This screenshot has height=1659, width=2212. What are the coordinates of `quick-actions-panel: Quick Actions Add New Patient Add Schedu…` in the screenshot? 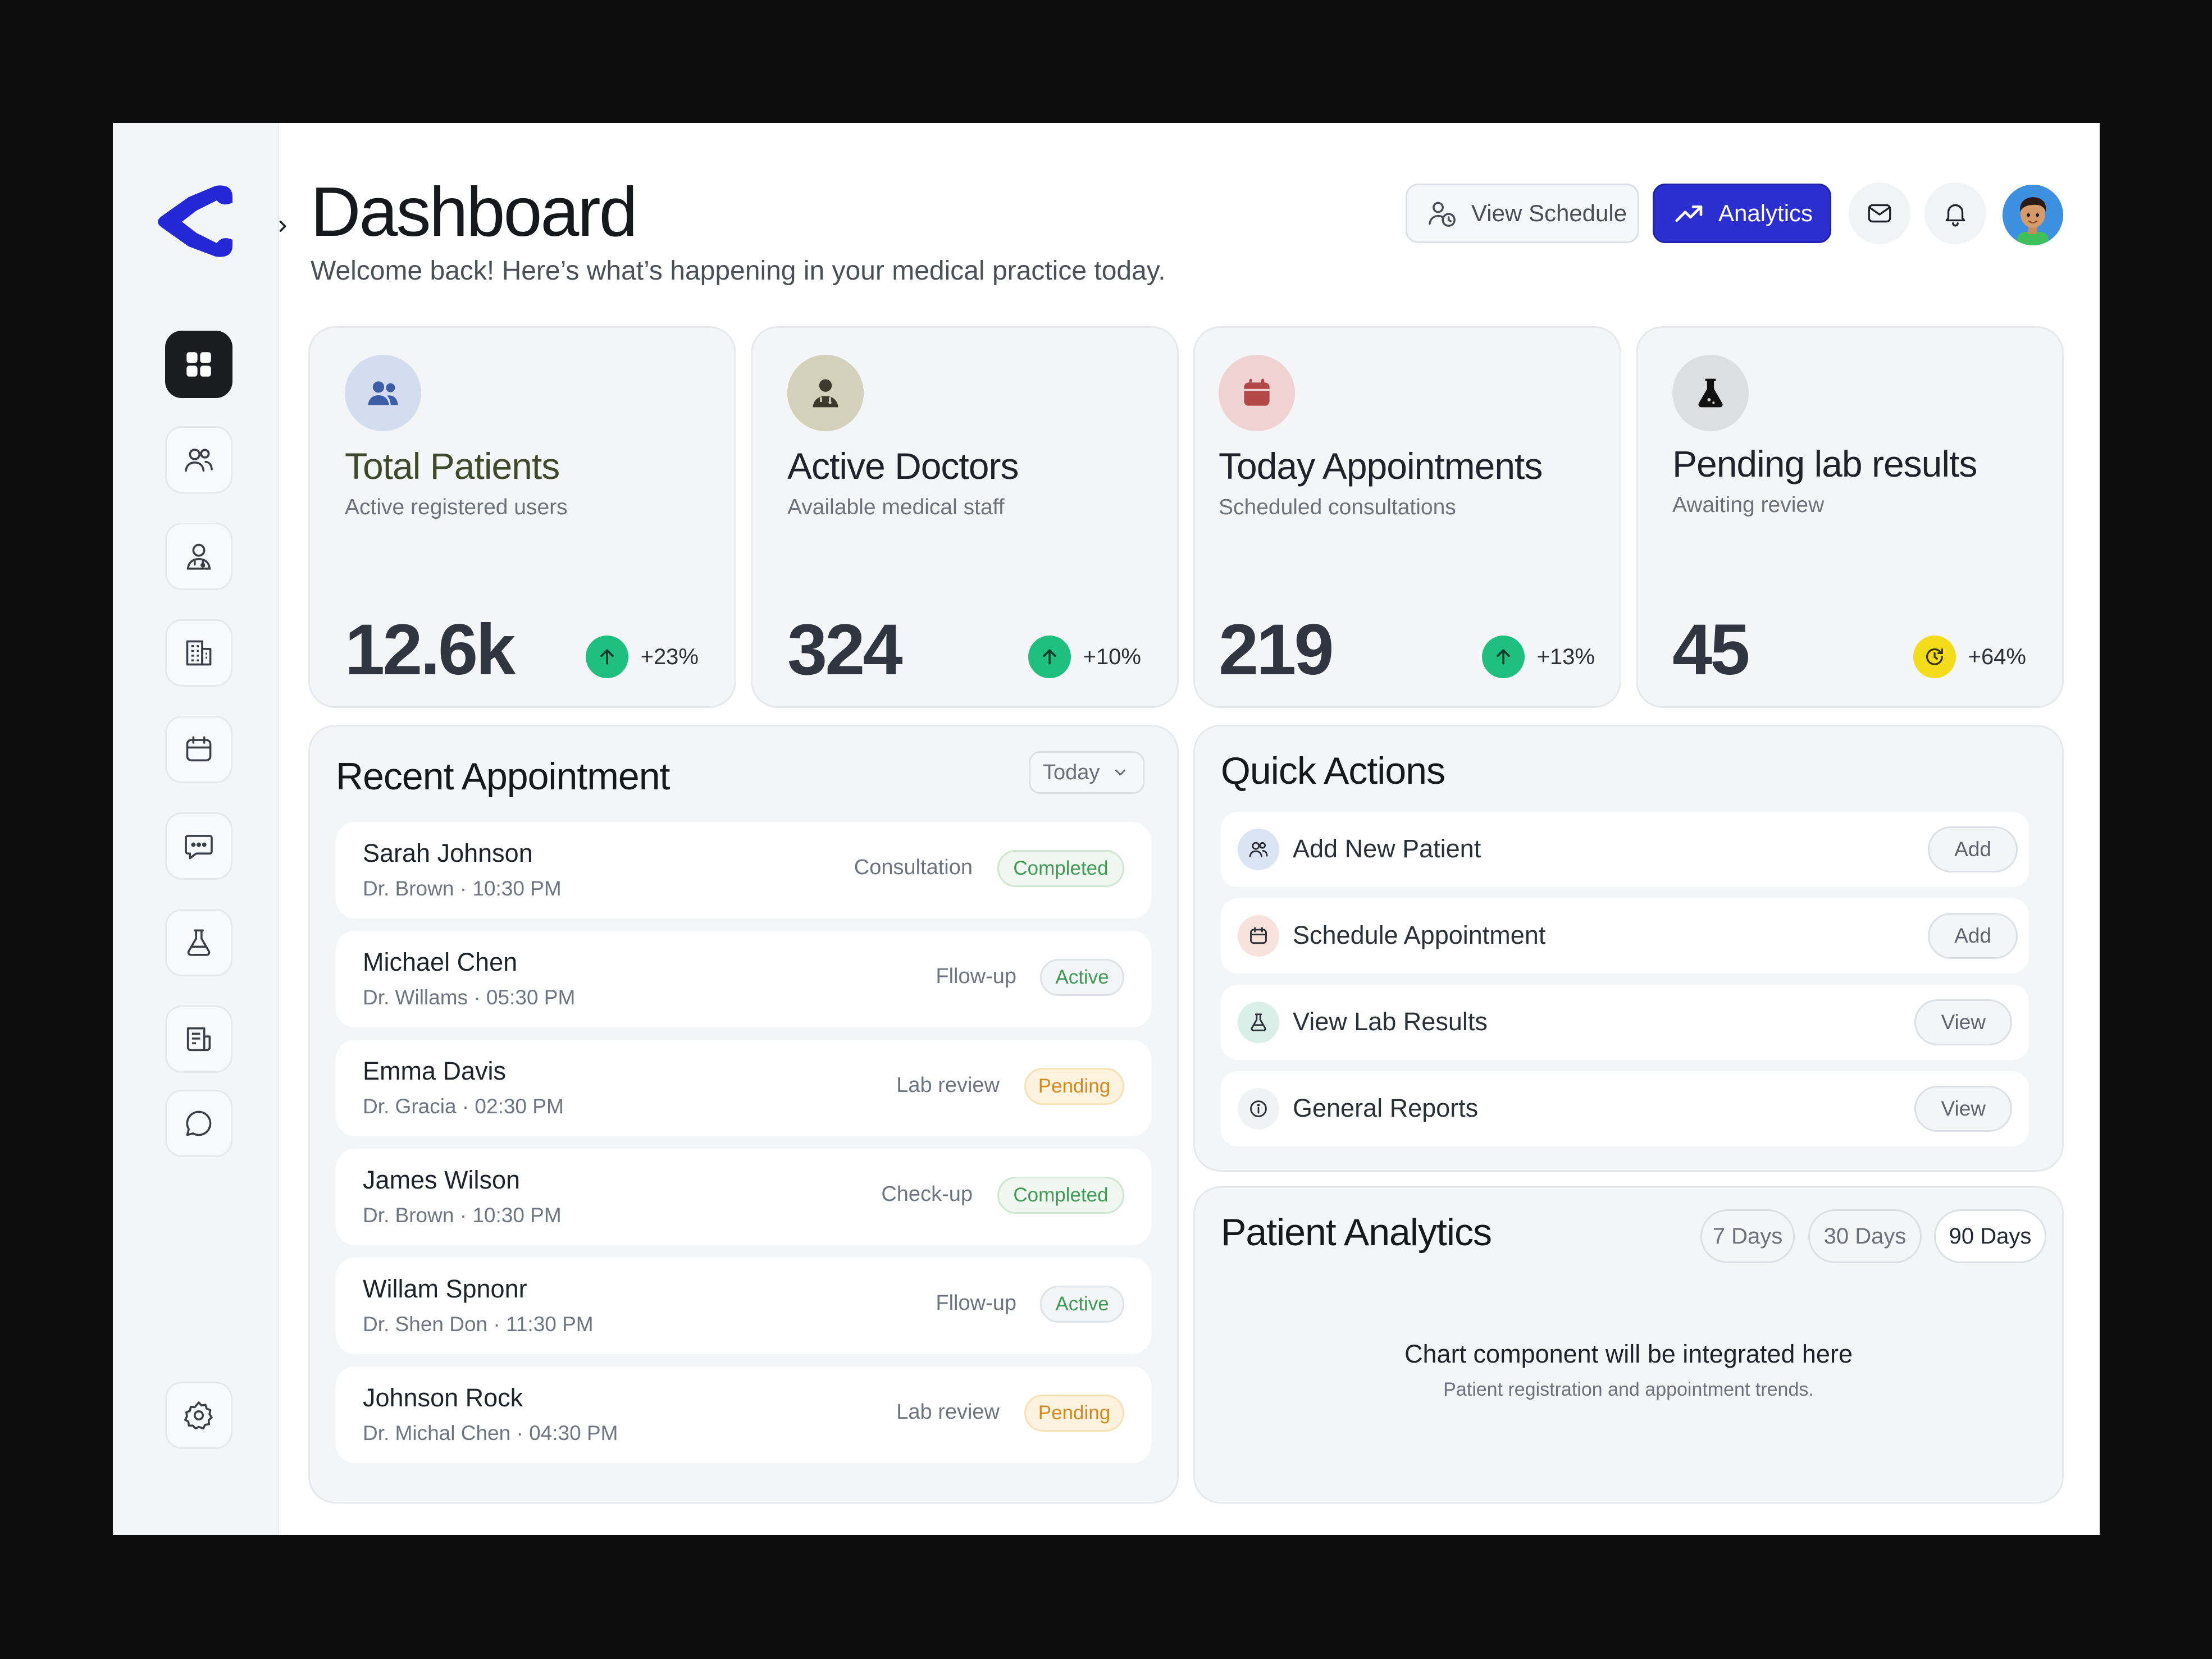 It's located at (1628, 948).